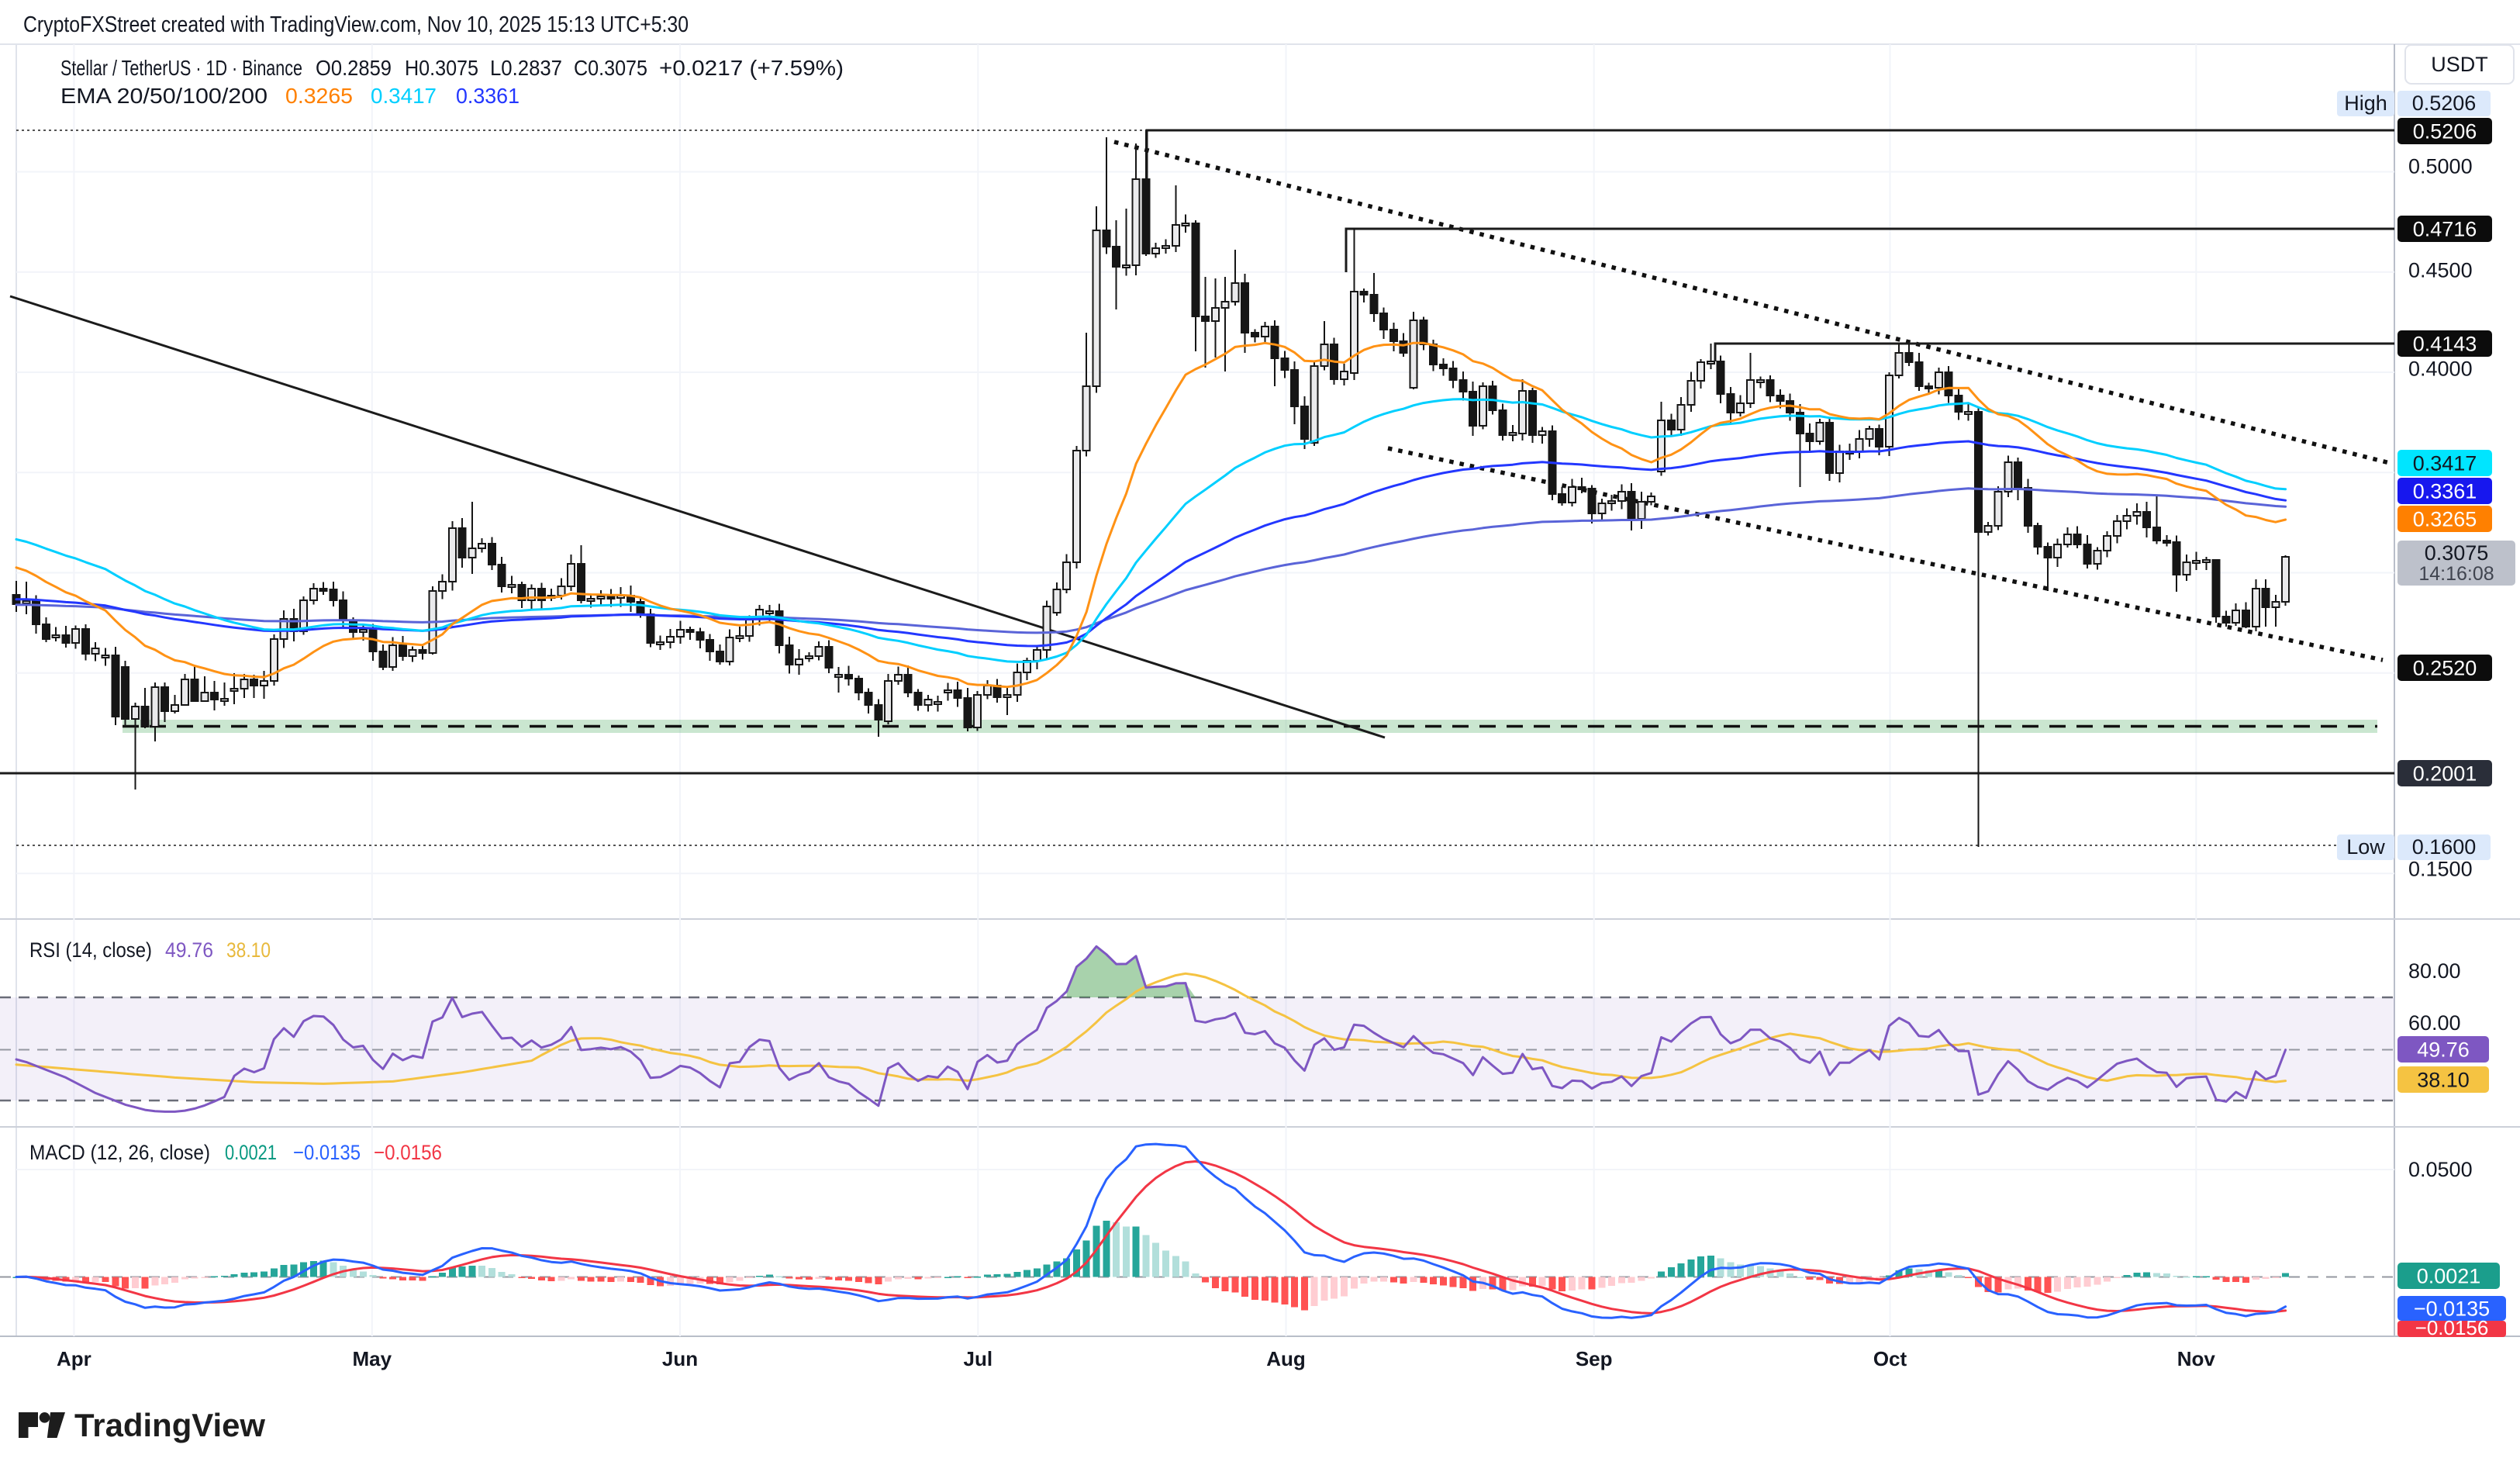 Image resolution: width=2520 pixels, height=1472 pixels. I want to click on svg-text: 0.4716, so click(2445, 229).